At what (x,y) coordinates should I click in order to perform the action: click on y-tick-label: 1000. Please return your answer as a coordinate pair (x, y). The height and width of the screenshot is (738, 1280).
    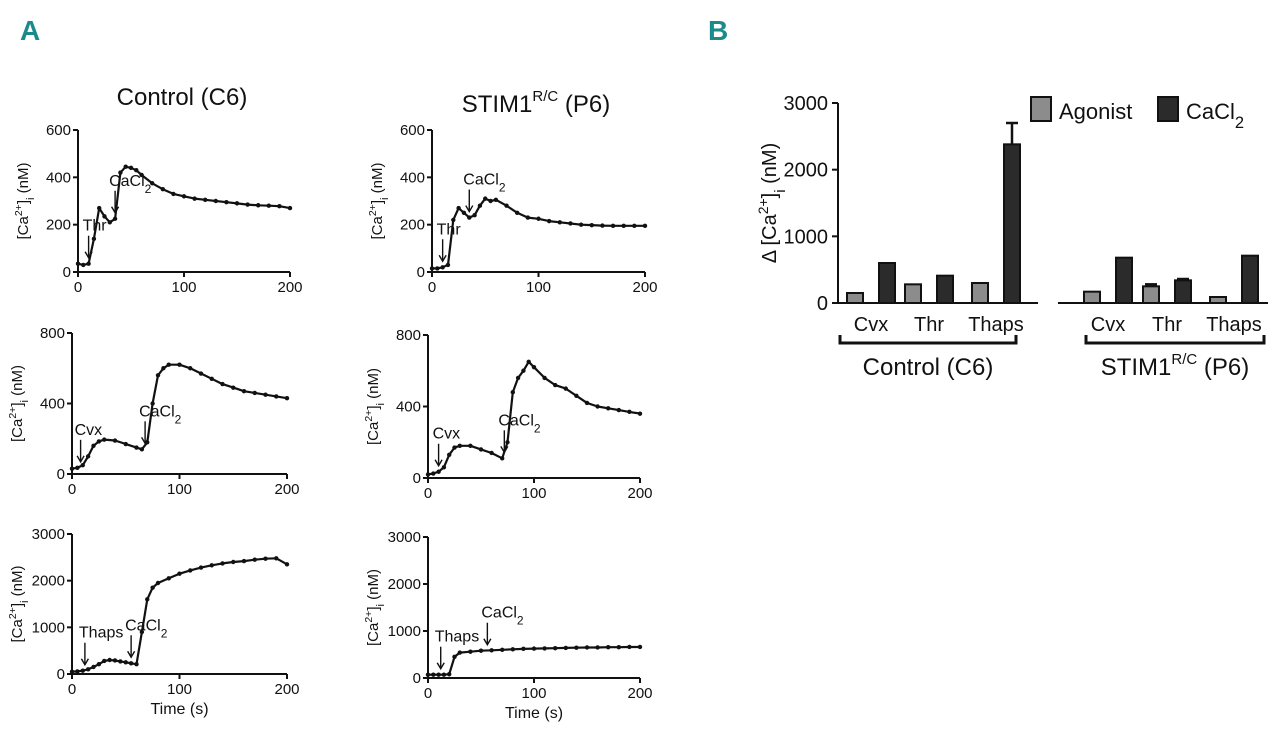
    Looking at the image, I should click on (404, 631).